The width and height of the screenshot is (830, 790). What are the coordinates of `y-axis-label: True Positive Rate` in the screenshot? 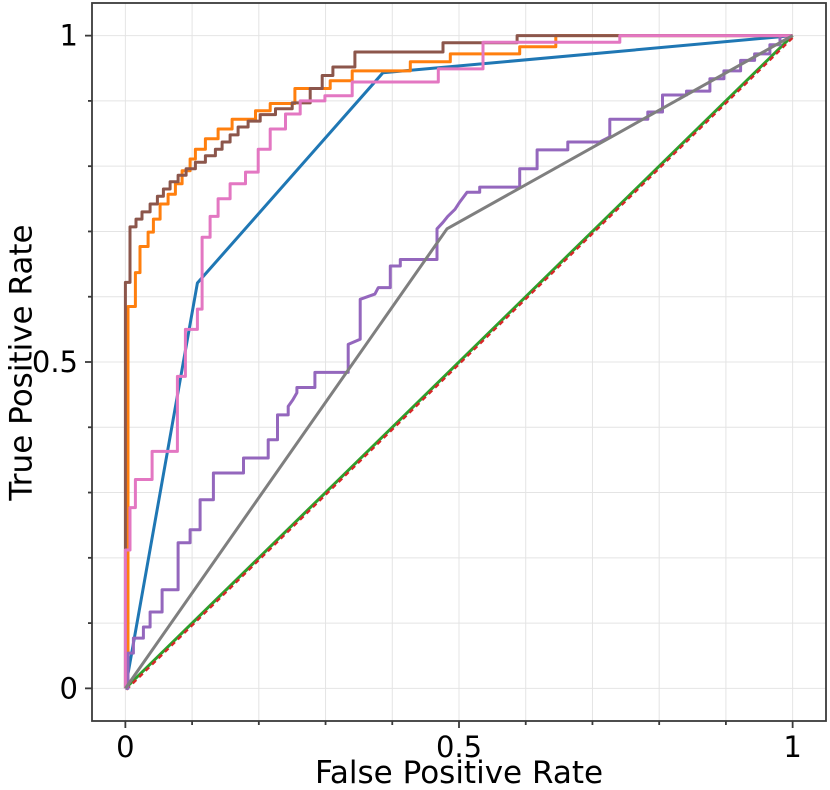 It's located at (21, 362).